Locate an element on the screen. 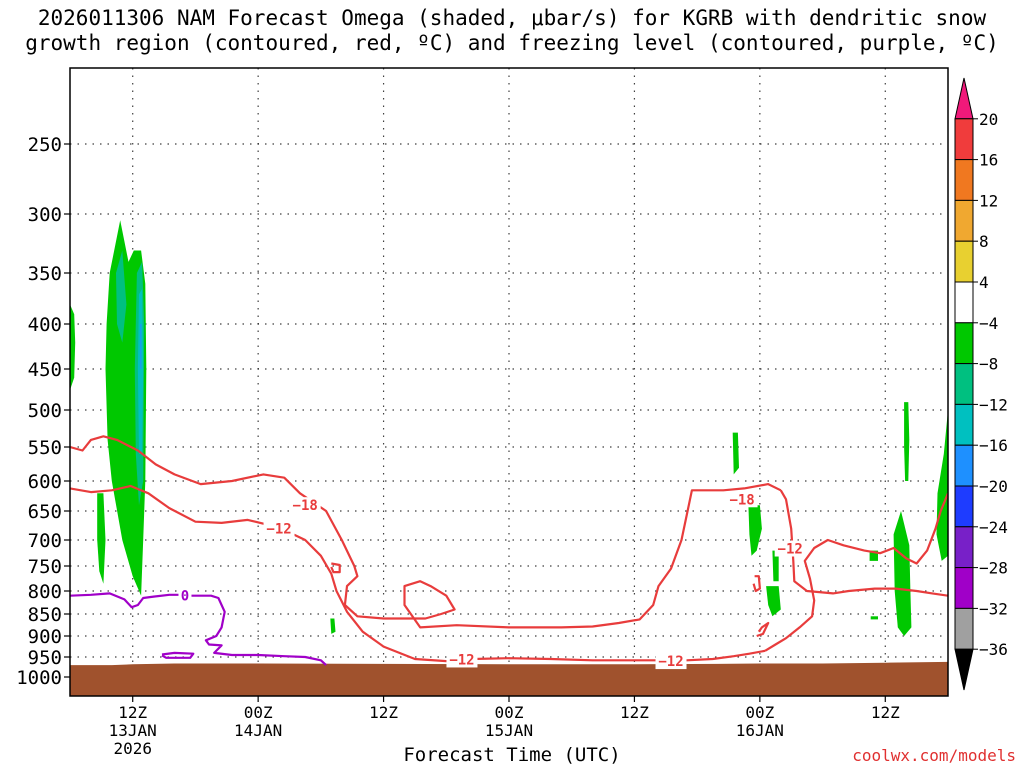 The width and height of the screenshot is (1024, 768). x-tick-date-6: 13JAN is located at coordinates (133, 730).